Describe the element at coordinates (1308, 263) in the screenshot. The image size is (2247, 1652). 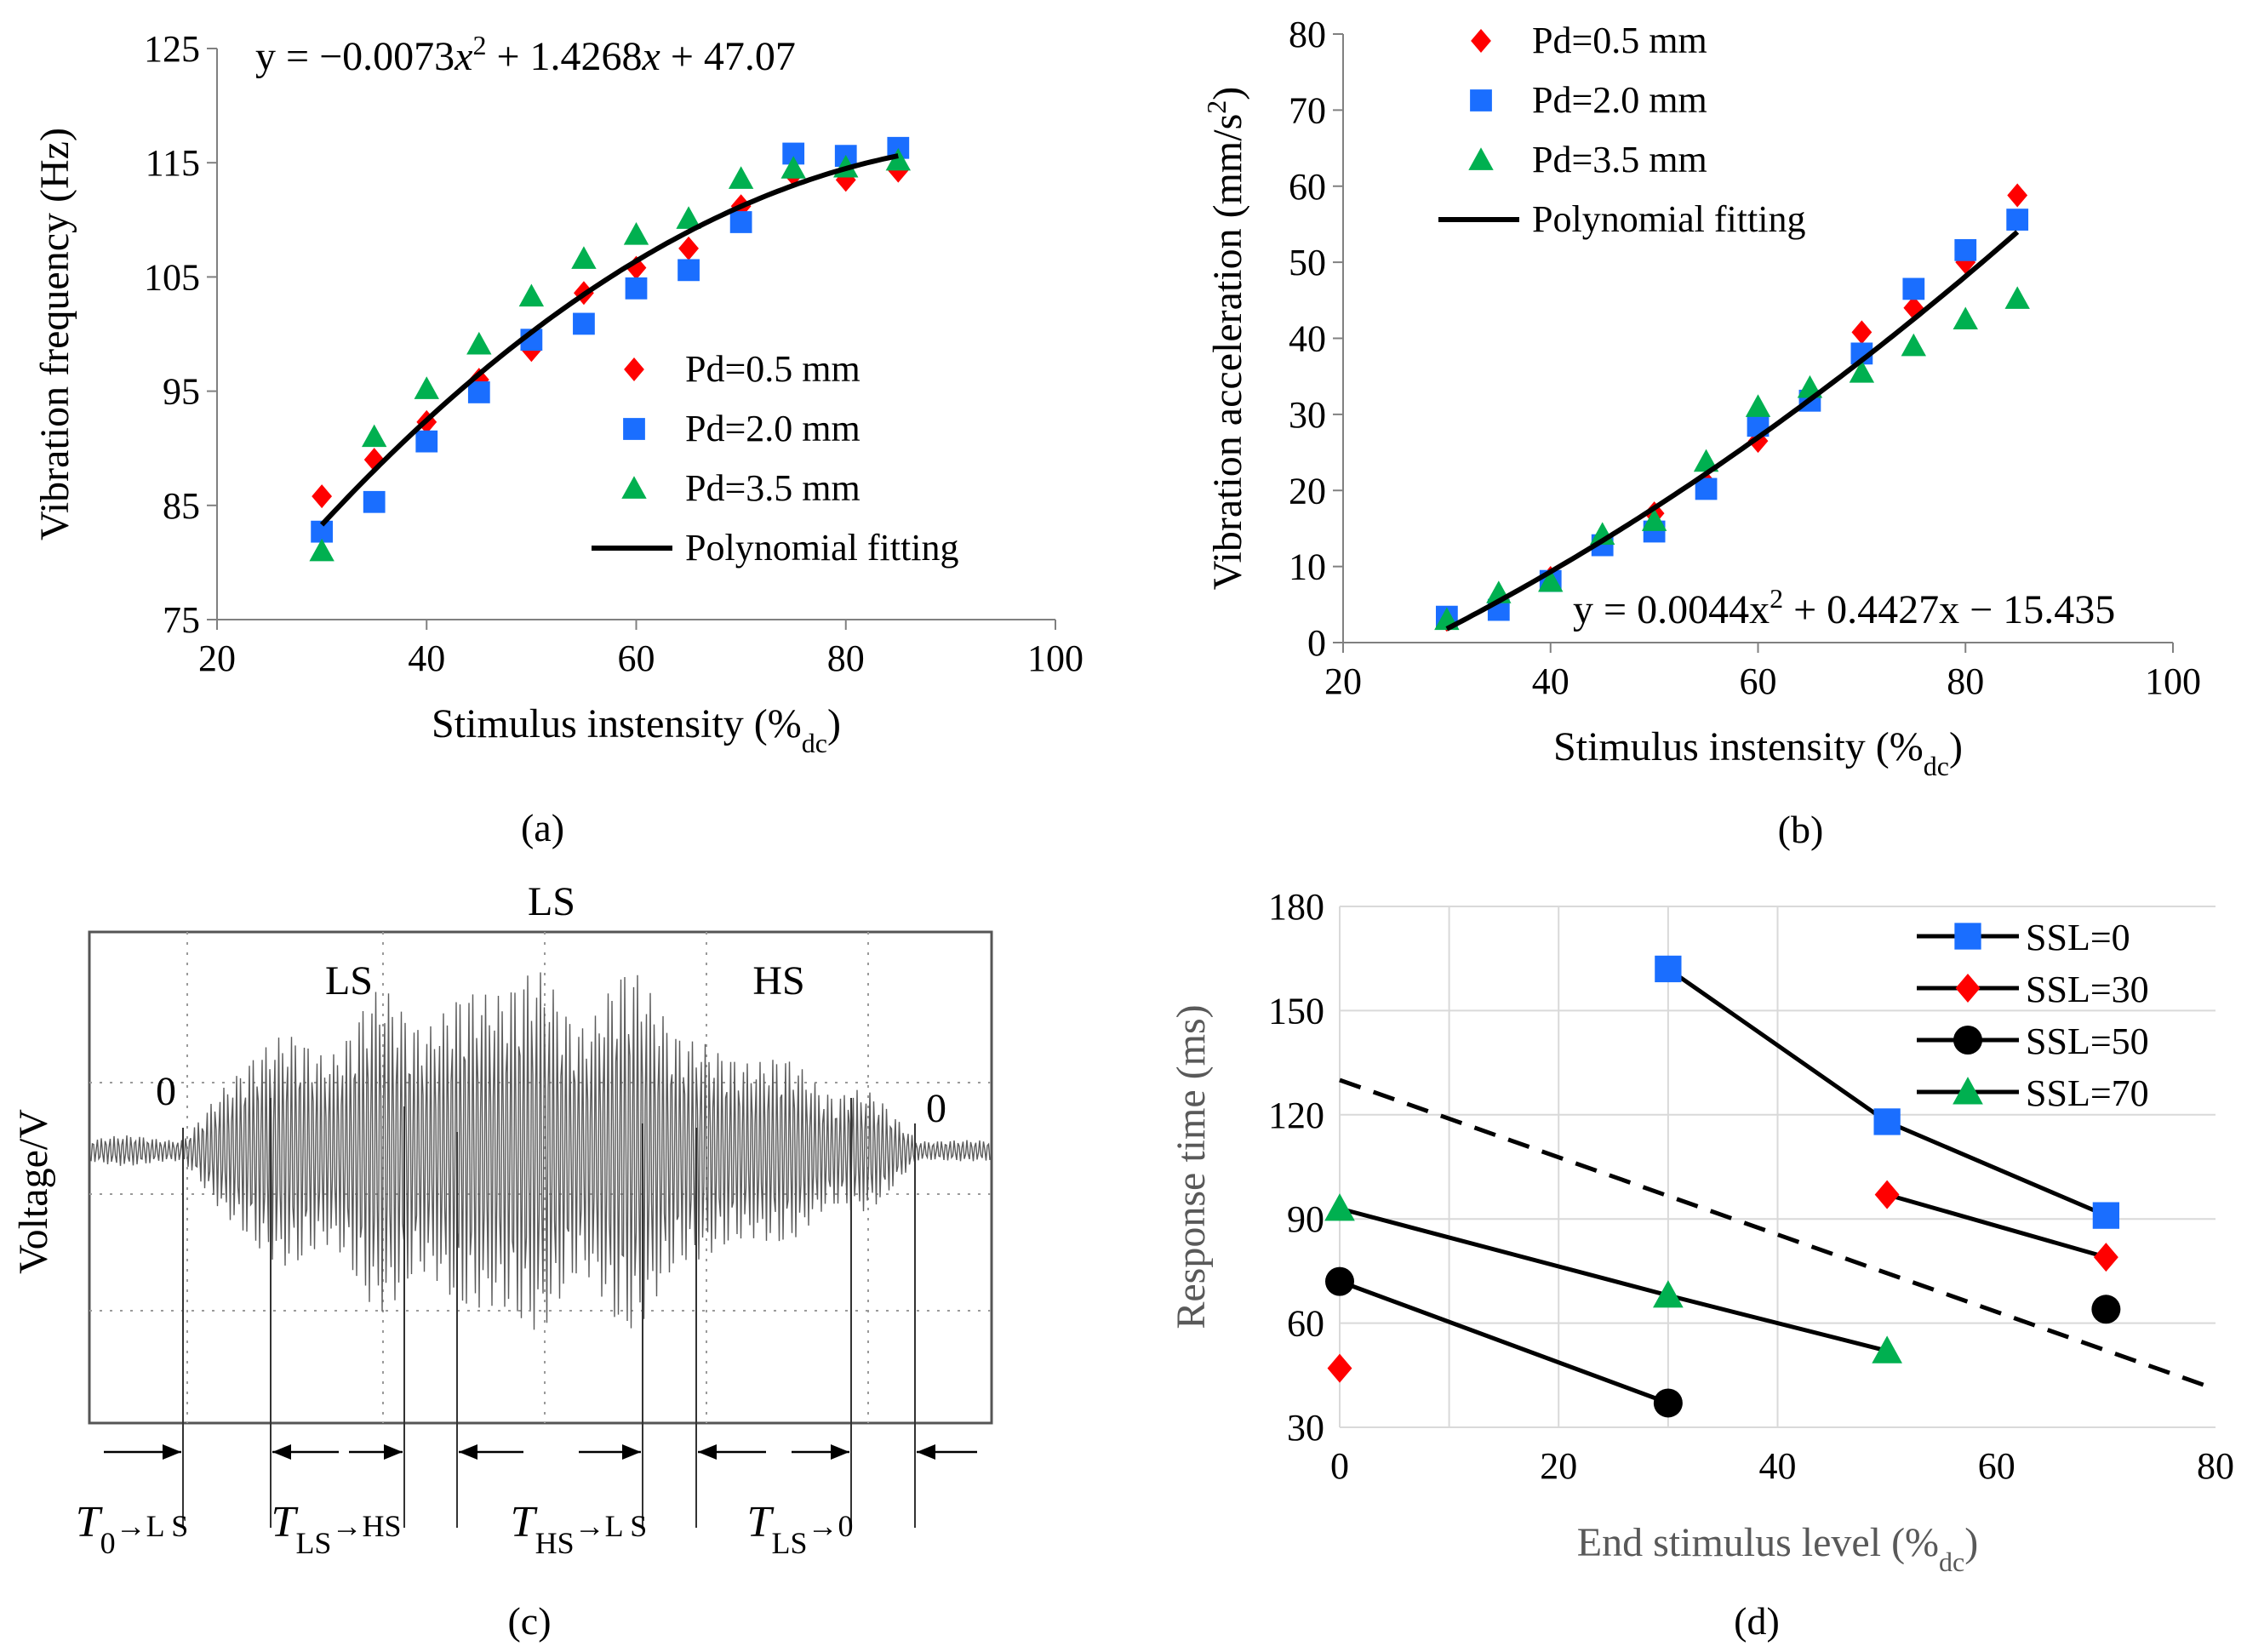
I see `y-tick-label: 50` at that location.